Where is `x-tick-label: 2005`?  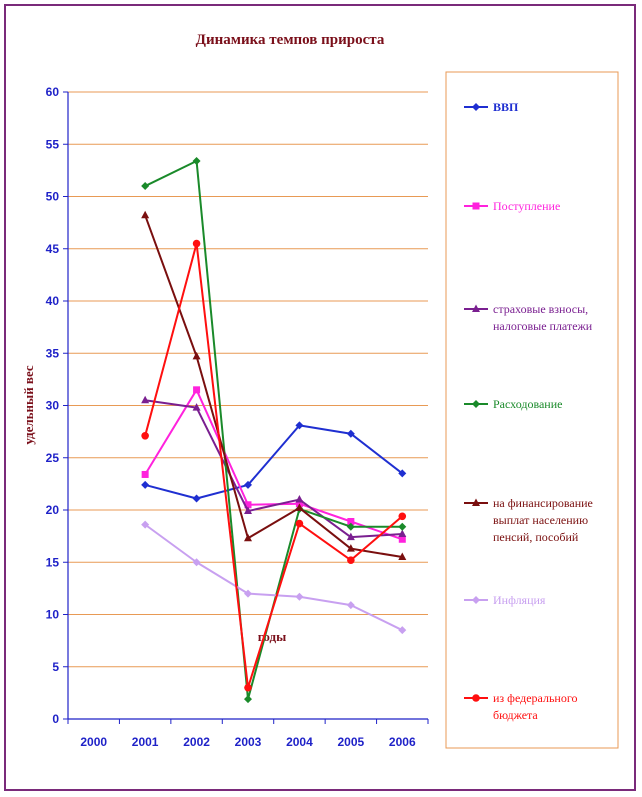
x-tick-label: 2005 is located at coordinates (351, 742).